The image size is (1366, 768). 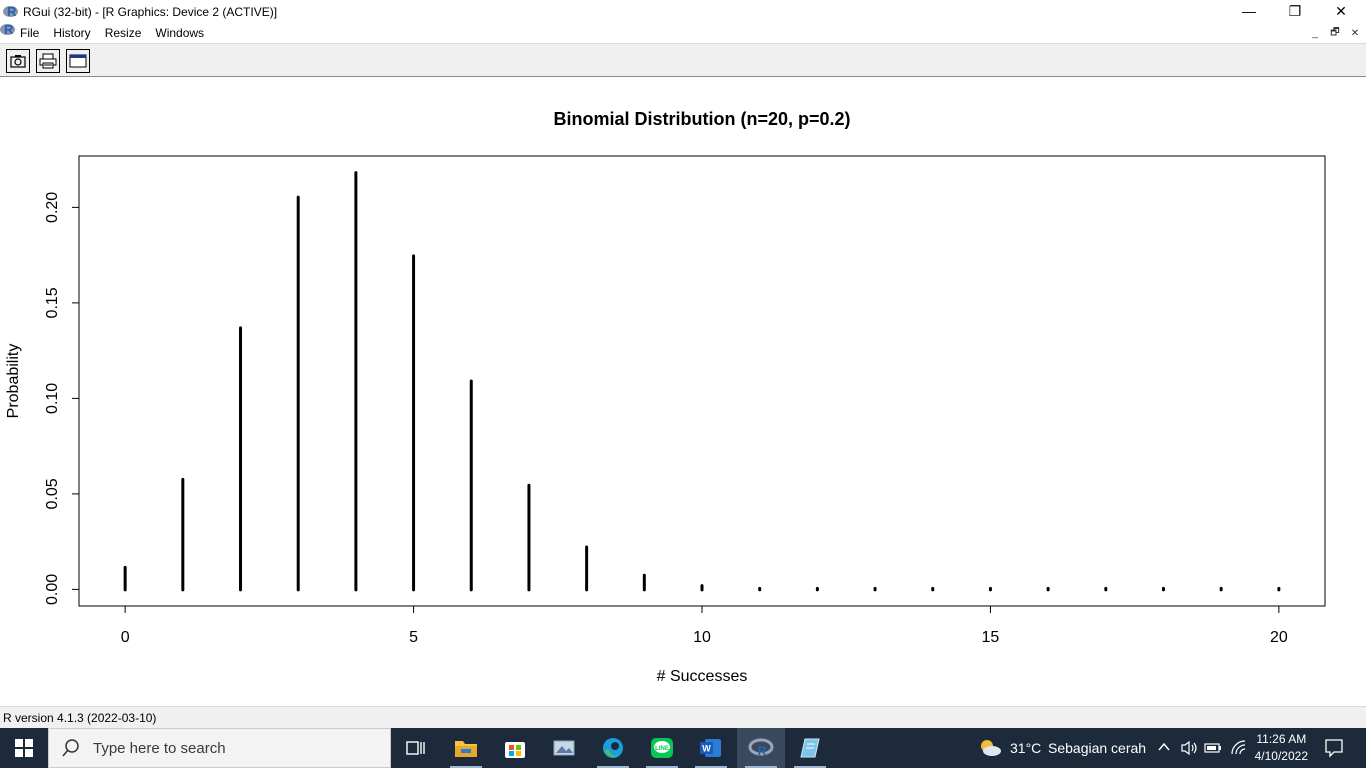 I want to click on y-tick-label: 0.20, so click(x=52, y=207).